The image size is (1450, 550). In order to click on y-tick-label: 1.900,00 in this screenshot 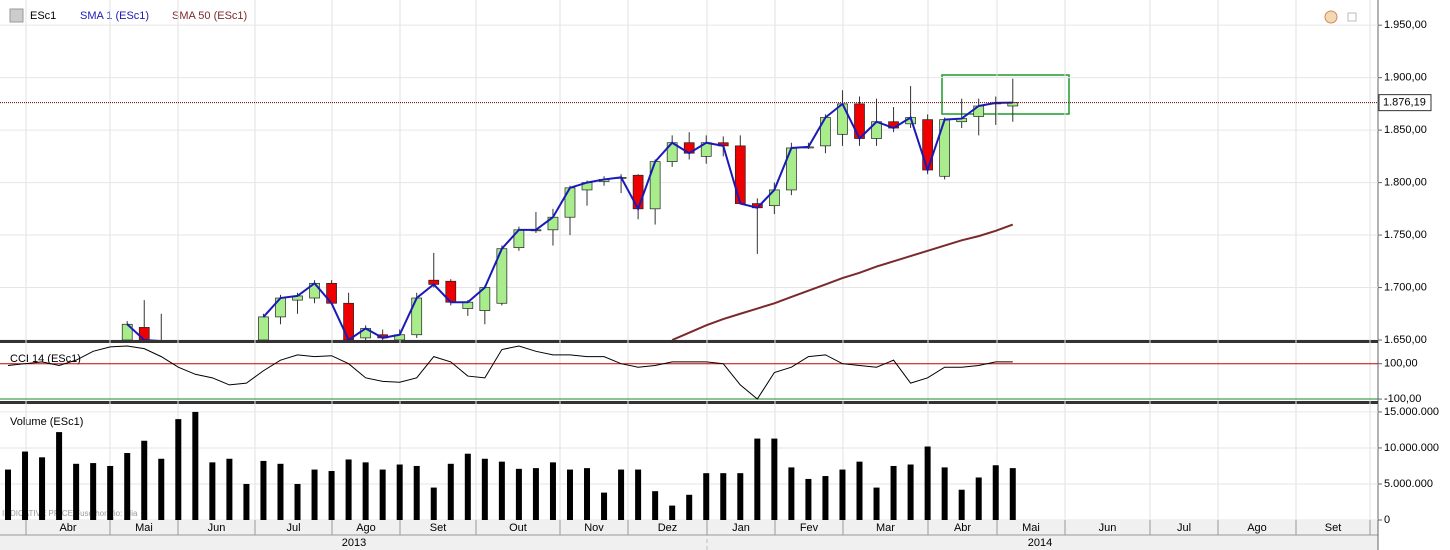, I will do `click(1405, 78)`.